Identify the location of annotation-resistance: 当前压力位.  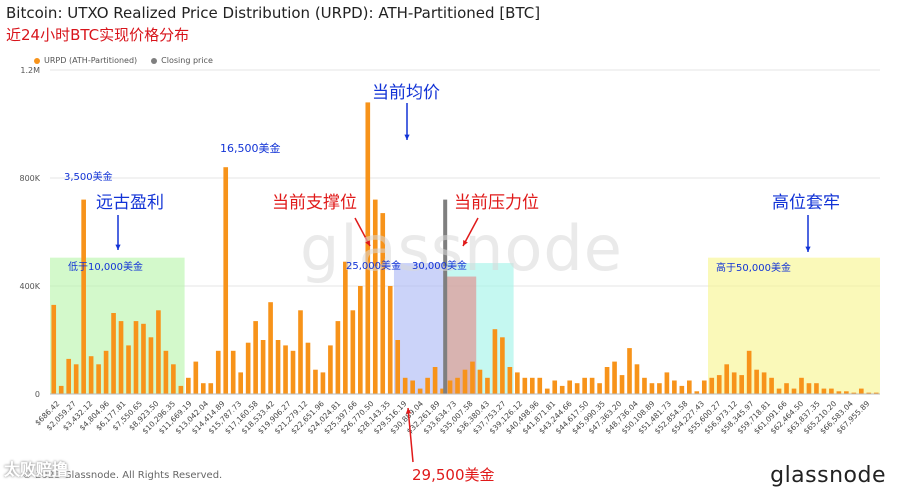
(496, 203).